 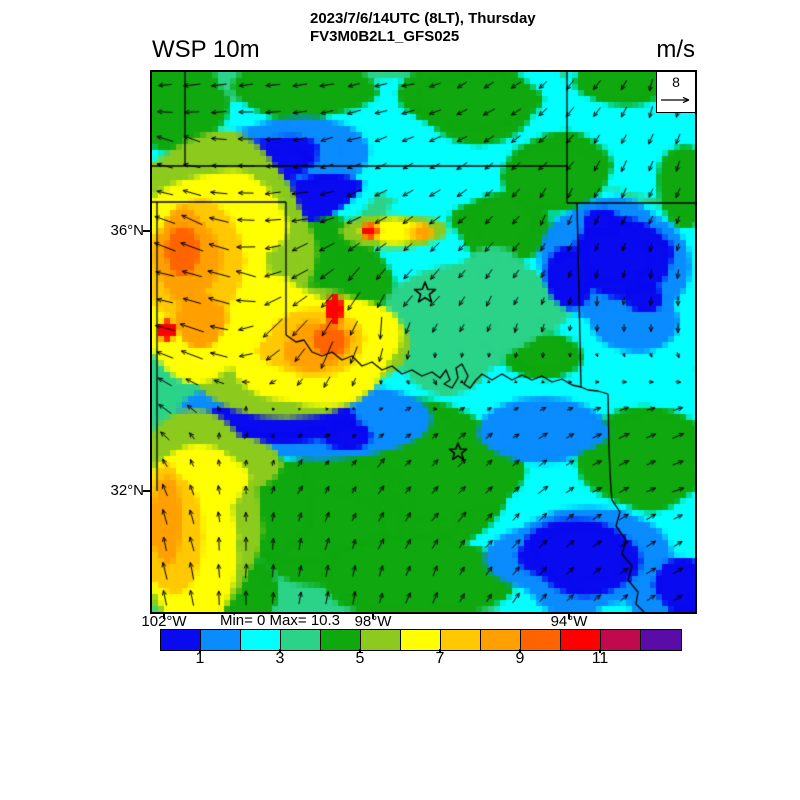 What do you see at coordinates (200, 658) in the screenshot?
I see `colorbar-tick-label: 1` at bounding box center [200, 658].